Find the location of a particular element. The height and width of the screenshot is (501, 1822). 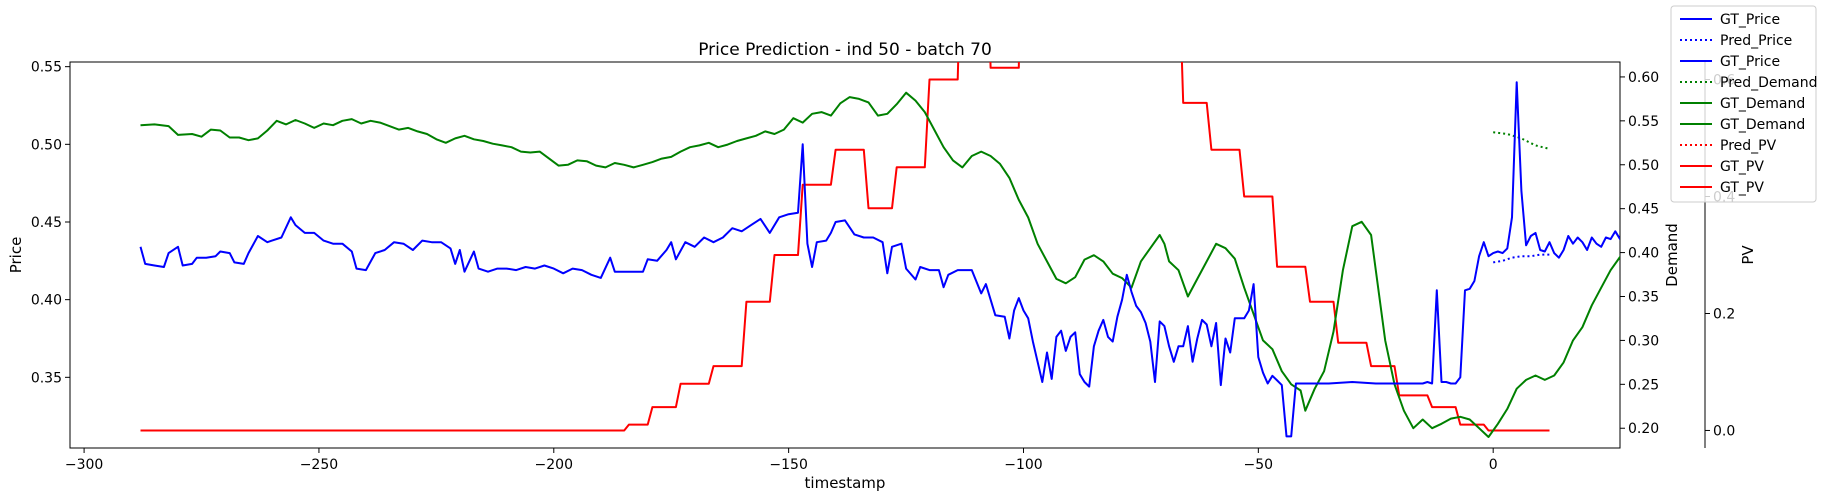

x-tick-label: 0 is located at coordinates (1493, 465).